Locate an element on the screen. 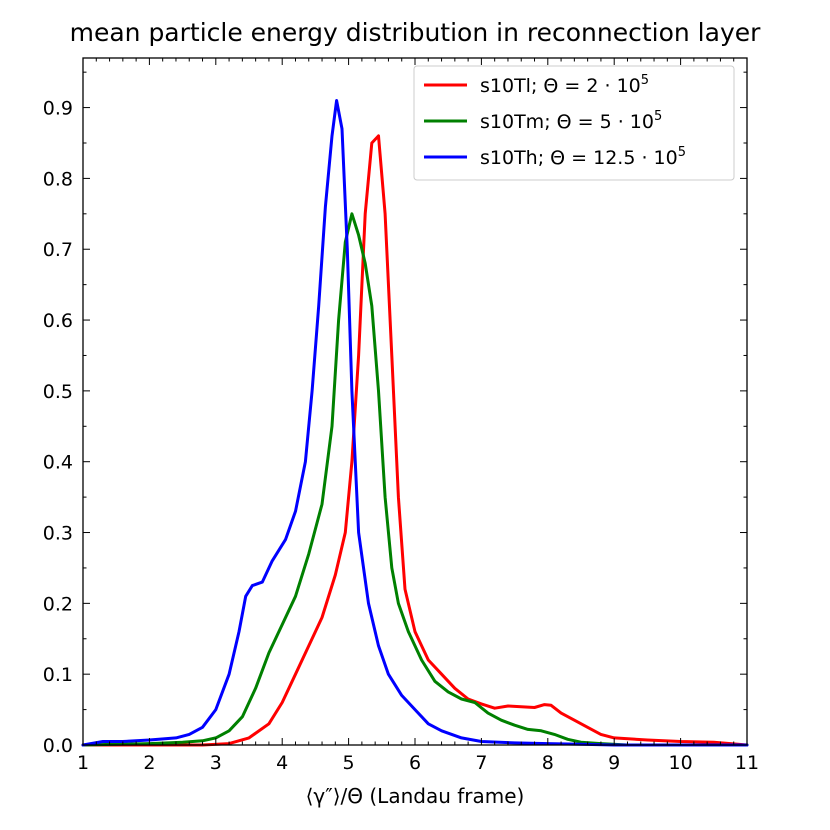  y-tick-label: 0.4 is located at coordinates (58, 463).